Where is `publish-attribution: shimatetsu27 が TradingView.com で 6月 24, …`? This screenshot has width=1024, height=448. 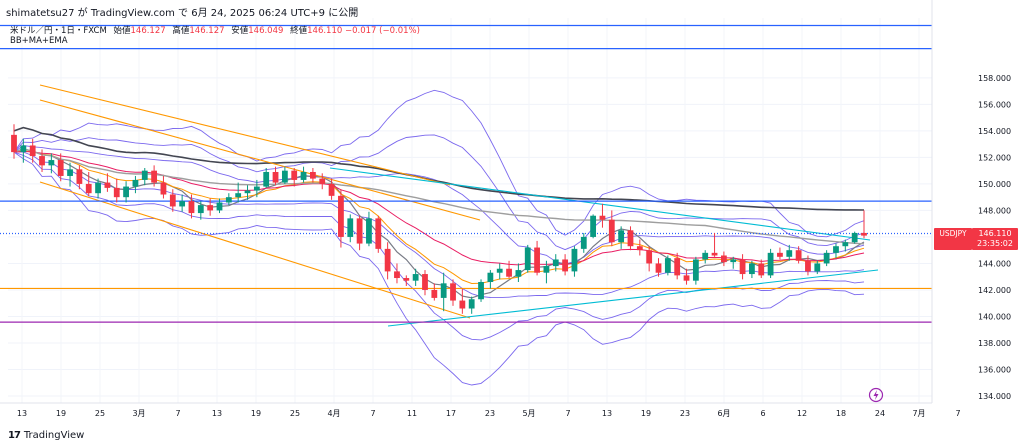 publish-attribution: shimatetsu27 が TradingView.com で 6月 24, … is located at coordinates (182, 13).